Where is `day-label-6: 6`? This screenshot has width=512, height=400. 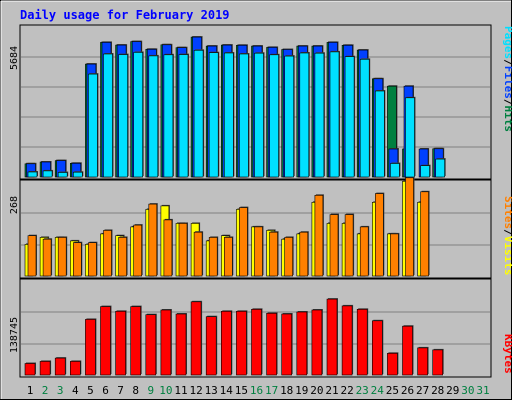 day-label-6: 6 is located at coordinates (105, 390).